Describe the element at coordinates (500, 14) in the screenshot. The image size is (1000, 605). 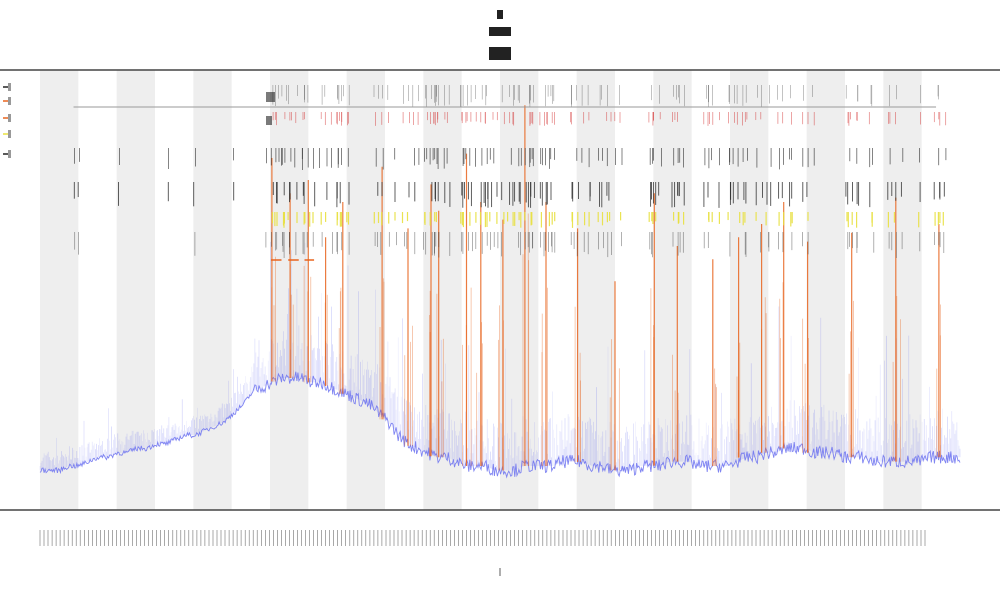
I see `title-mark` at that location.